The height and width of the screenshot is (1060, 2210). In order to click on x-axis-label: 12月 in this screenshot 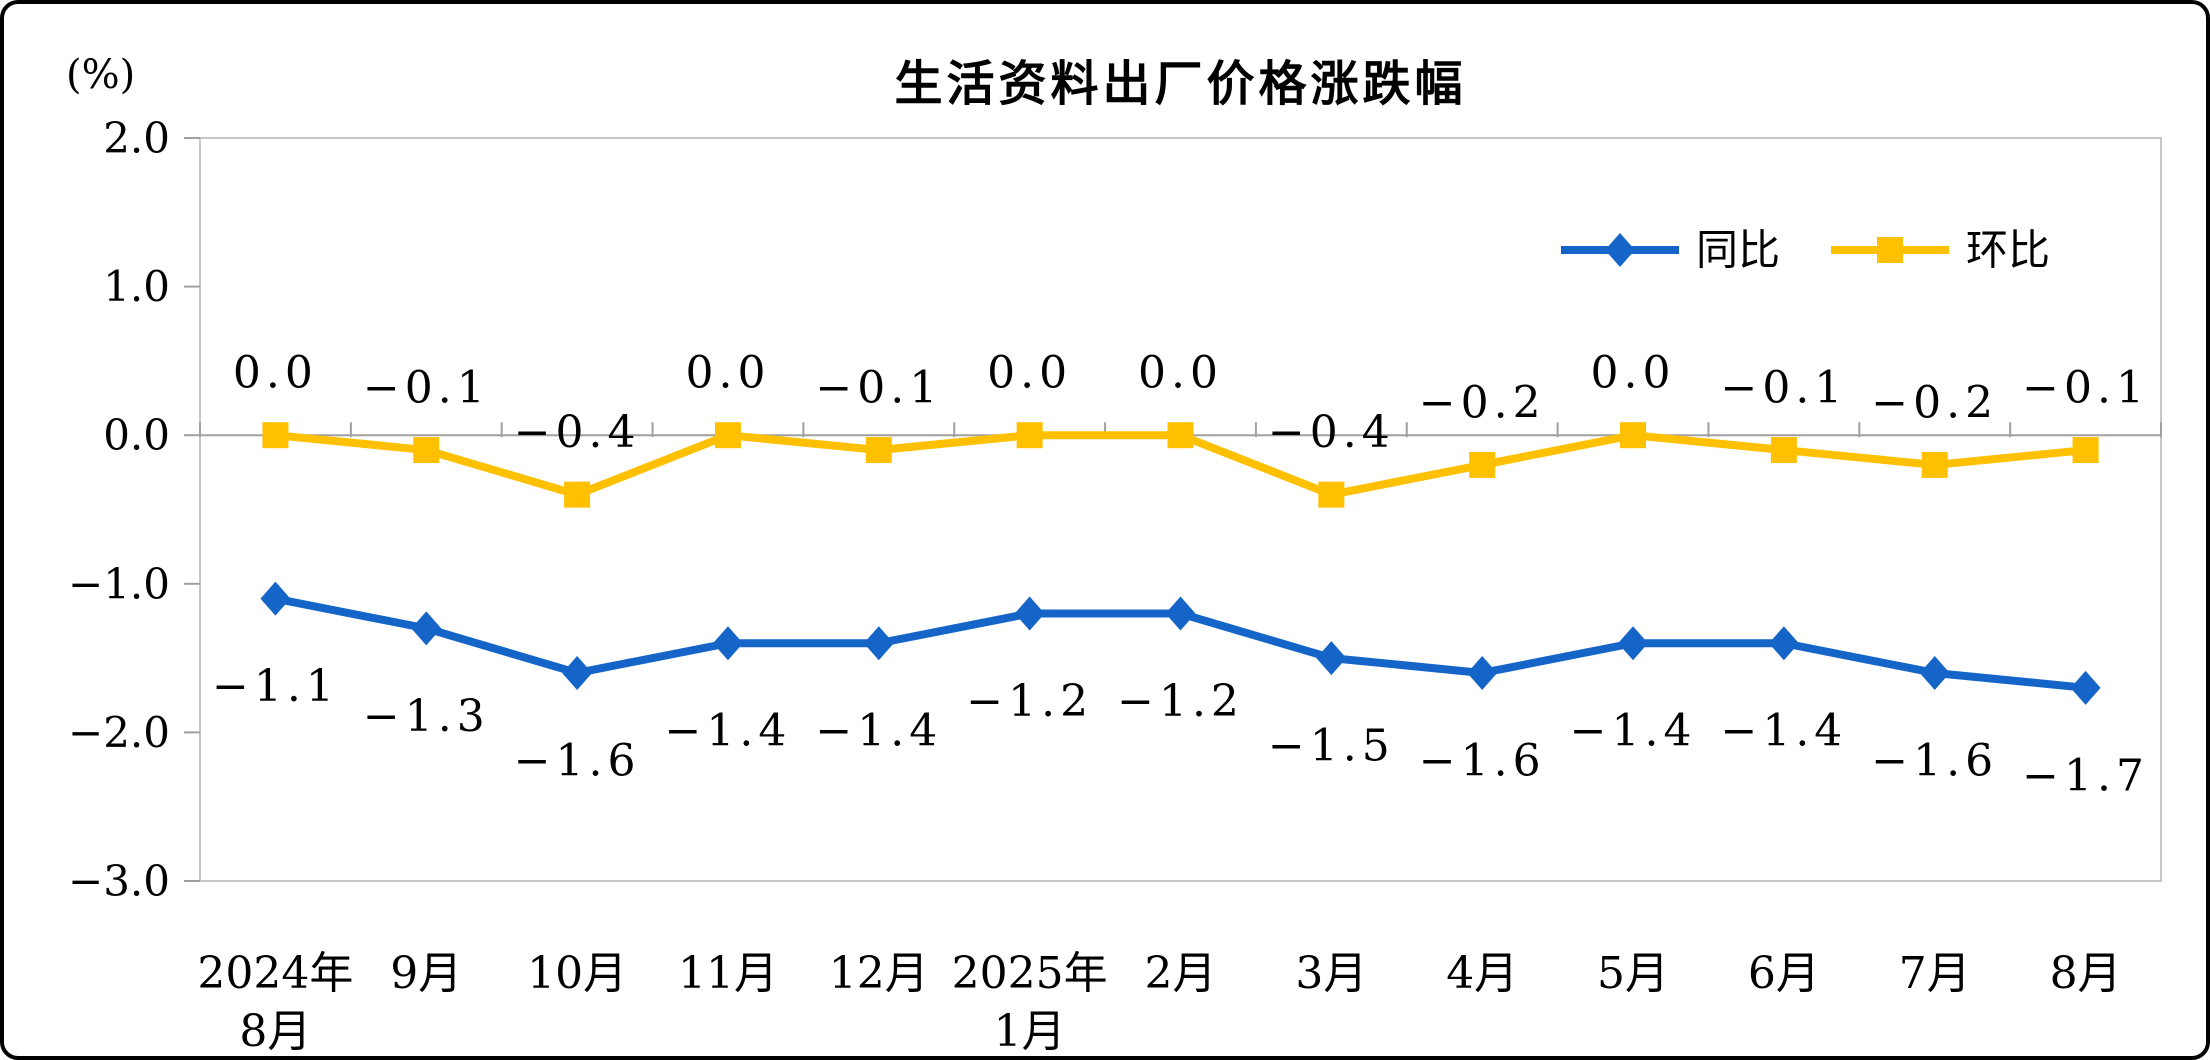, I will do `click(879, 973)`.